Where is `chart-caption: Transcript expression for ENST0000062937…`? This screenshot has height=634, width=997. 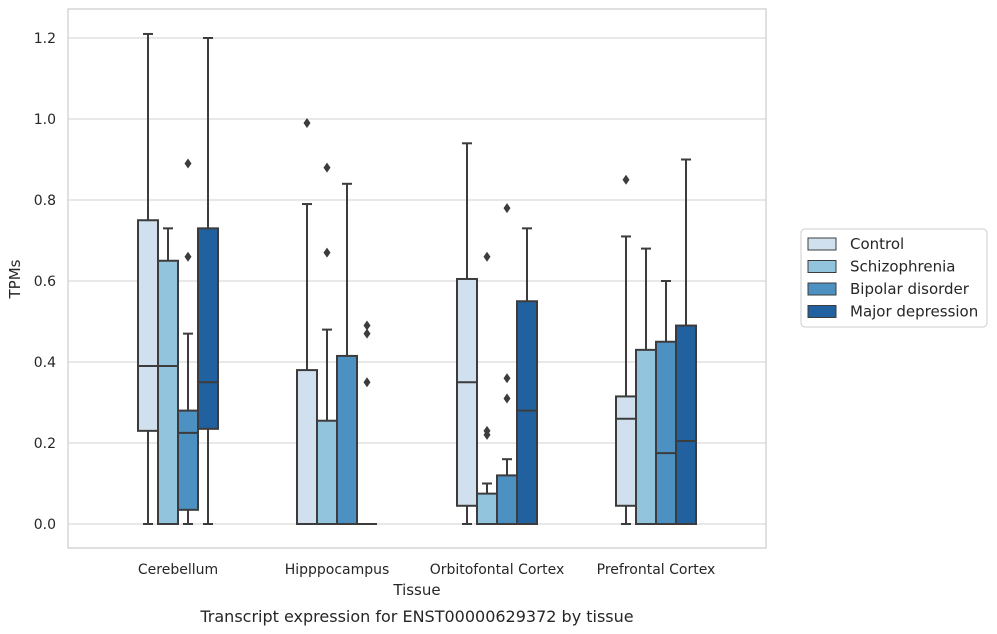
chart-caption: Transcript expression for ENST0000062937… is located at coordinates (416, 616).